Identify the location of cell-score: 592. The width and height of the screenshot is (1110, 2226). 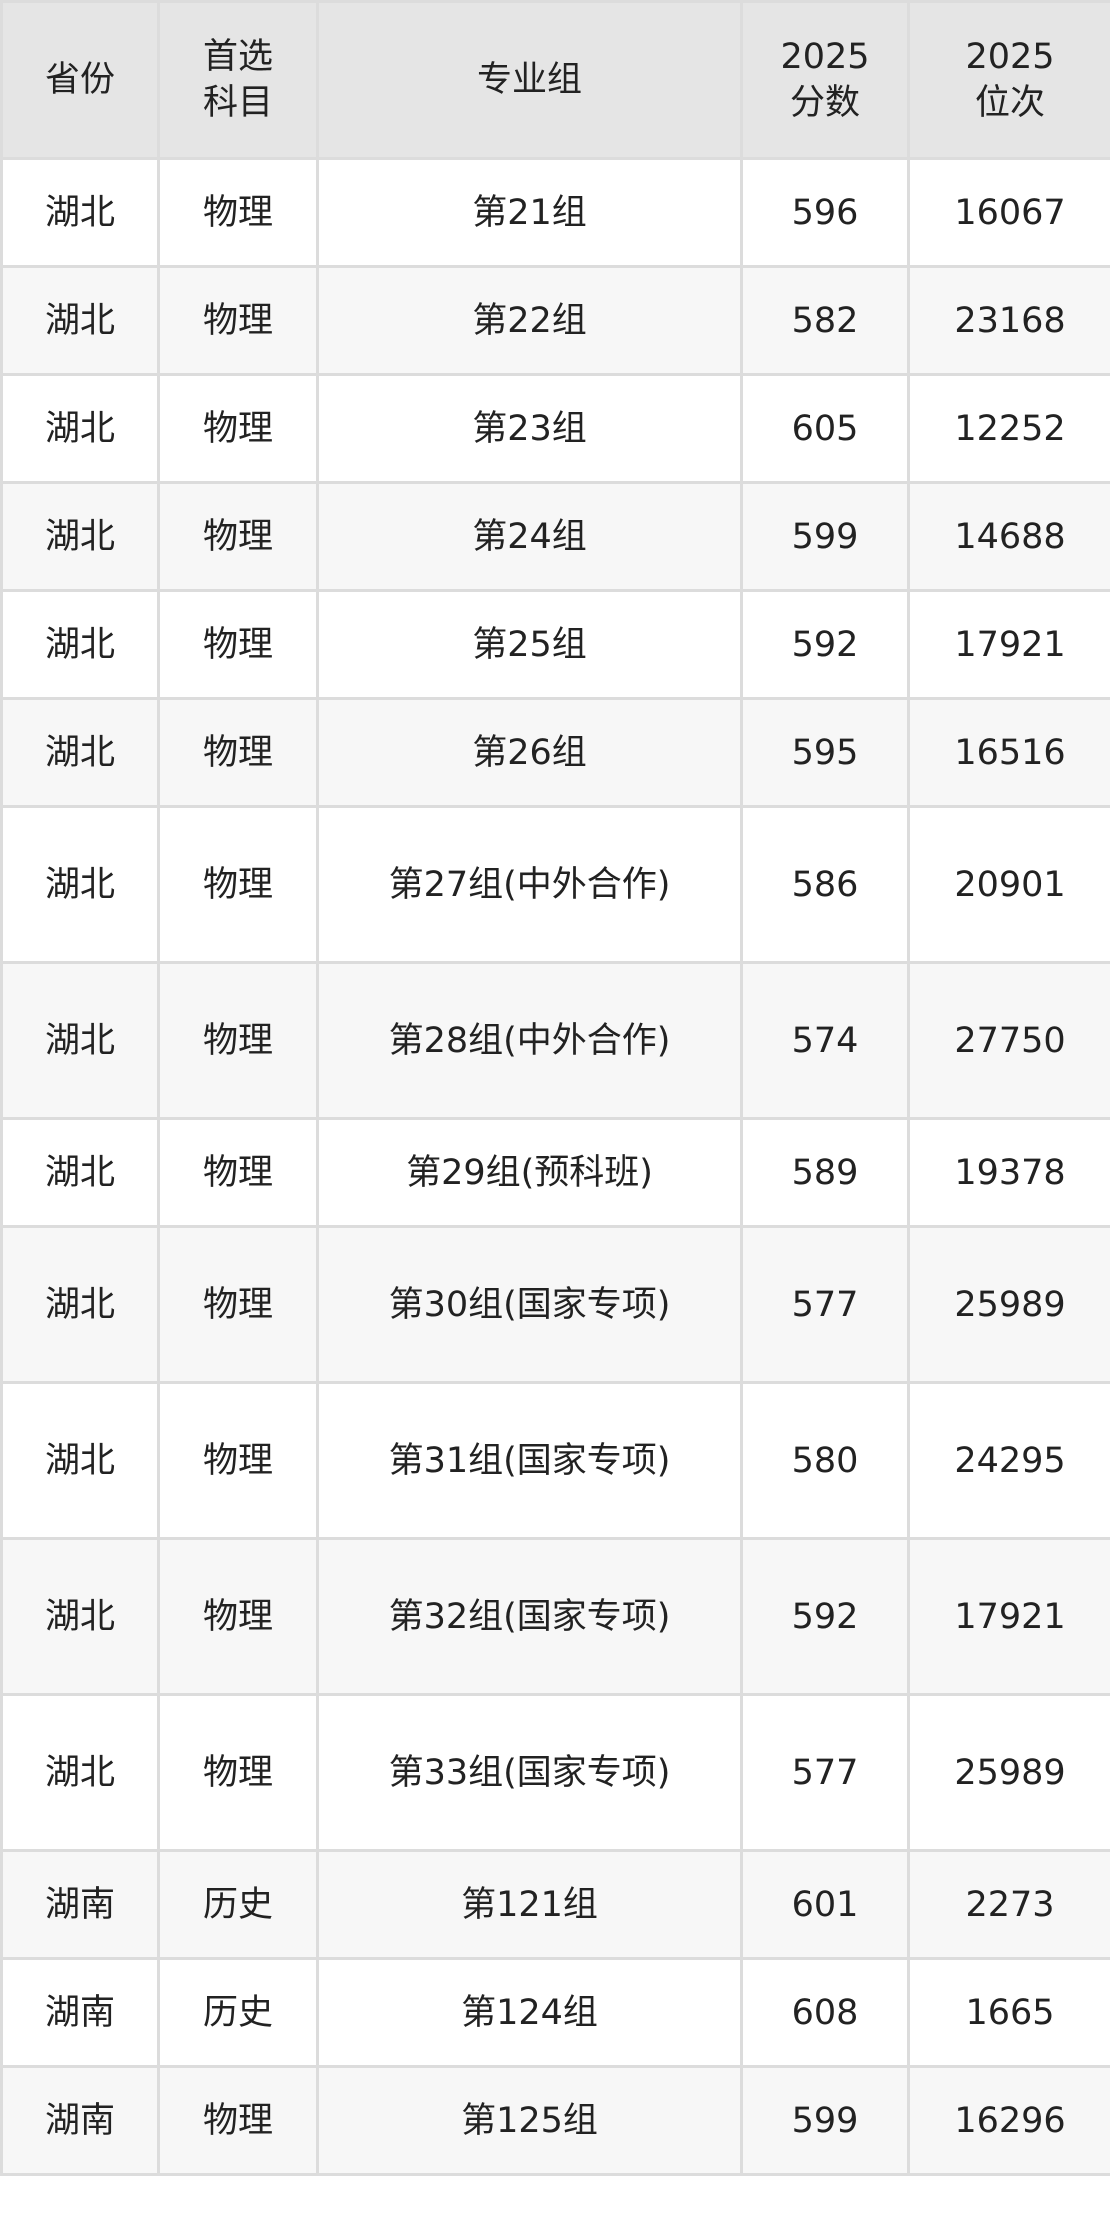
(825, 644).